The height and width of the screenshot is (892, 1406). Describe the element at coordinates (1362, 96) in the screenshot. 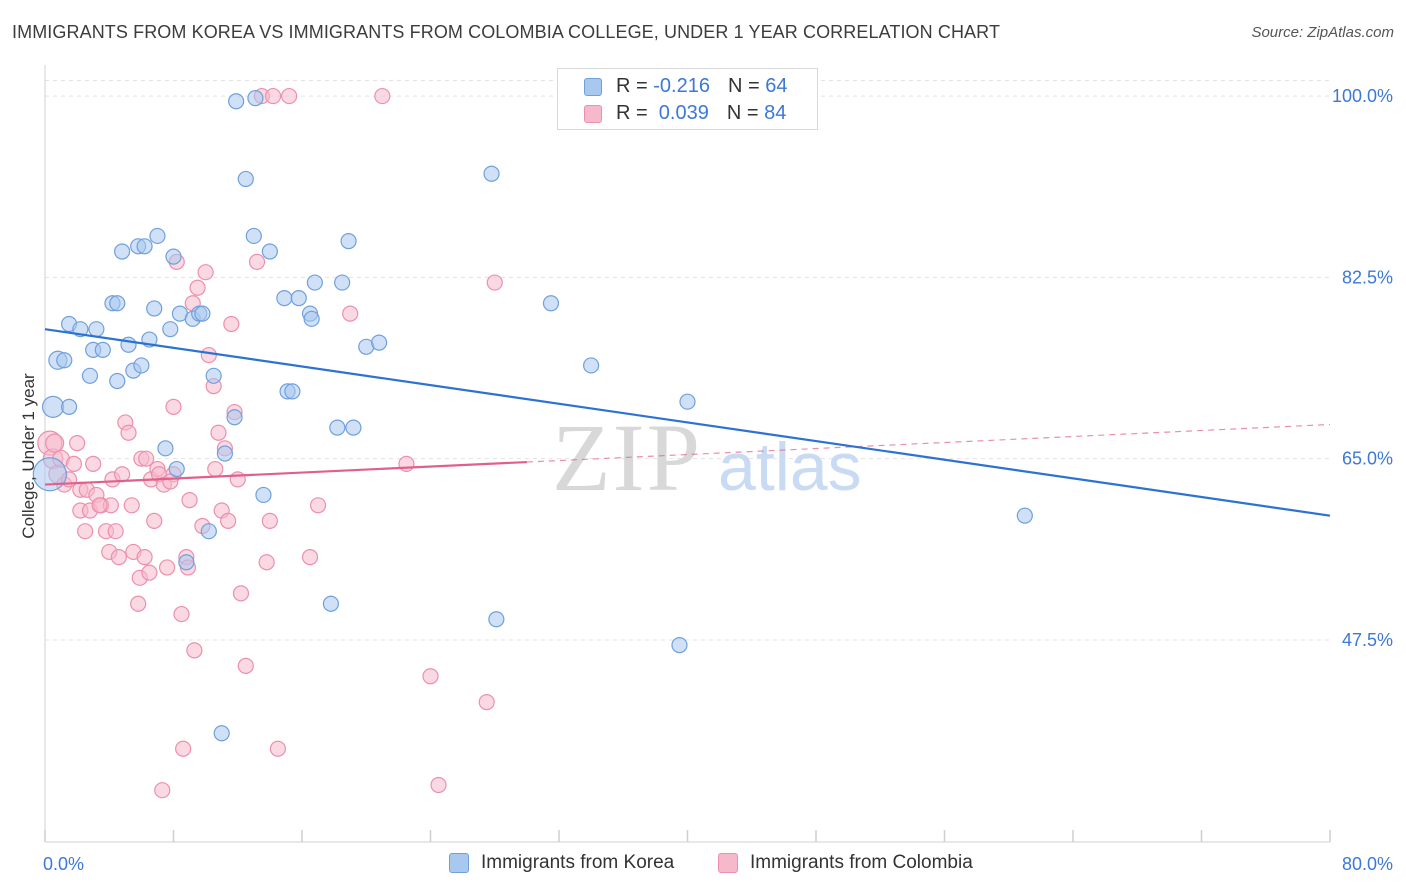

I see `y-tick-label: 100.0%` at that location.